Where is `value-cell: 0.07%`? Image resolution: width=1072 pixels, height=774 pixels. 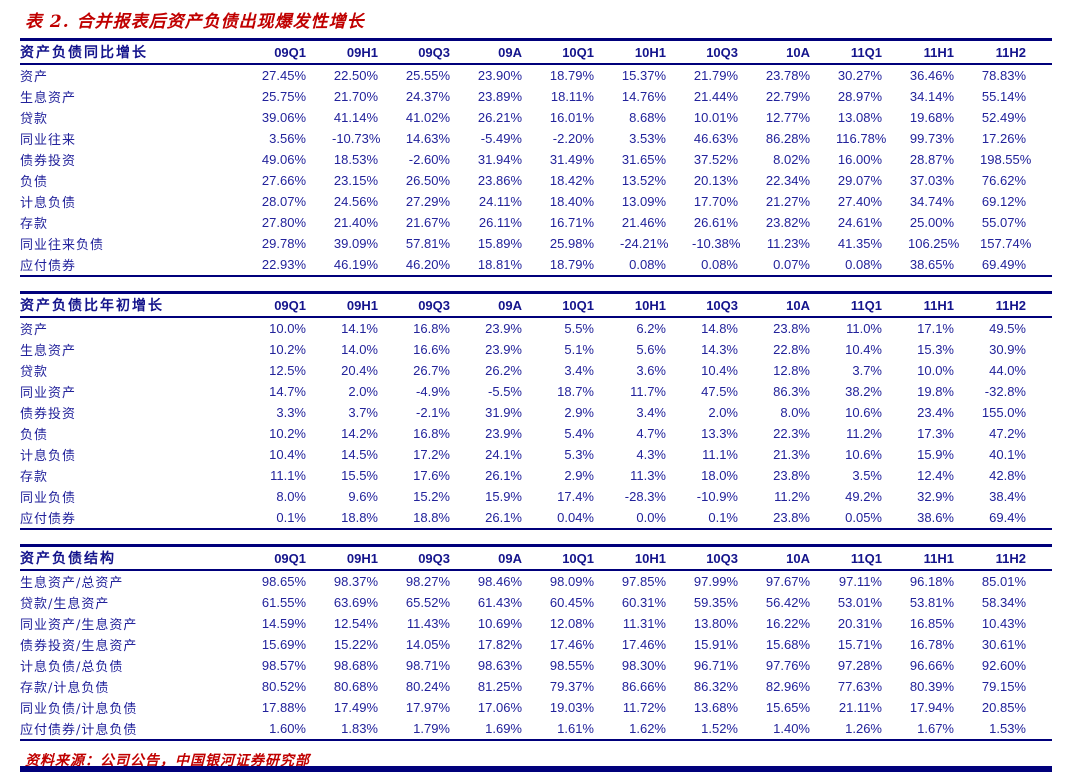 value-cell: 0.07% is located at coordinates (800, 265).